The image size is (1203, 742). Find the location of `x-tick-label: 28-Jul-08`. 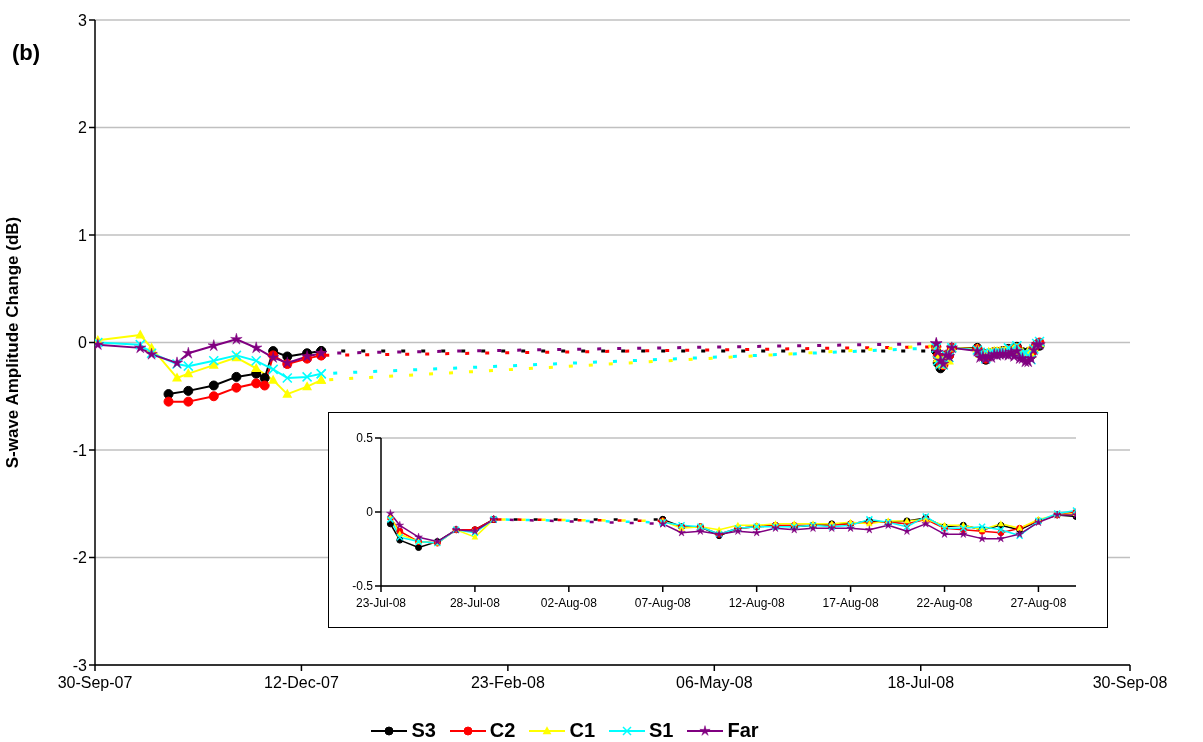

x-tick-label: 28-Jul-08 is located at coordinates (475, 602).